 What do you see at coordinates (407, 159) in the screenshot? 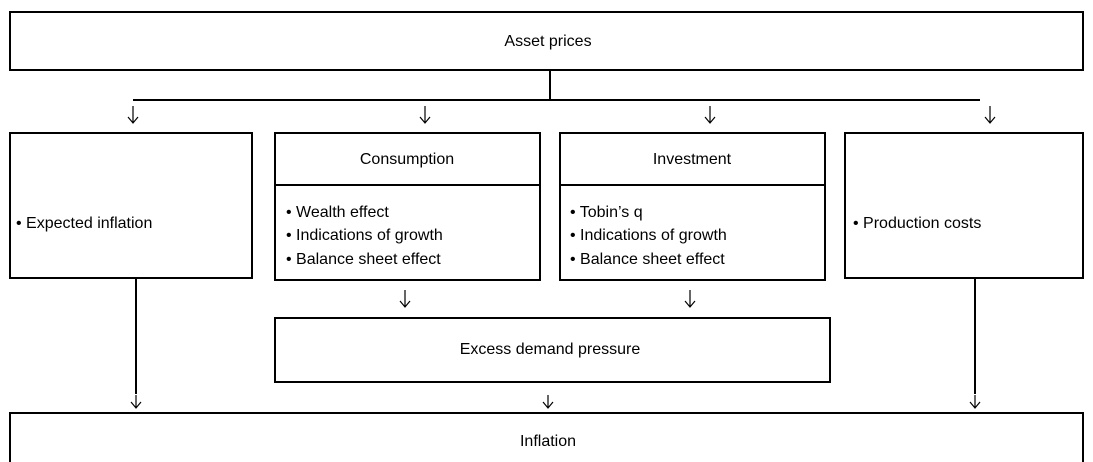
I see `consumption-label: Consumption` at bounding box center [407, 159].